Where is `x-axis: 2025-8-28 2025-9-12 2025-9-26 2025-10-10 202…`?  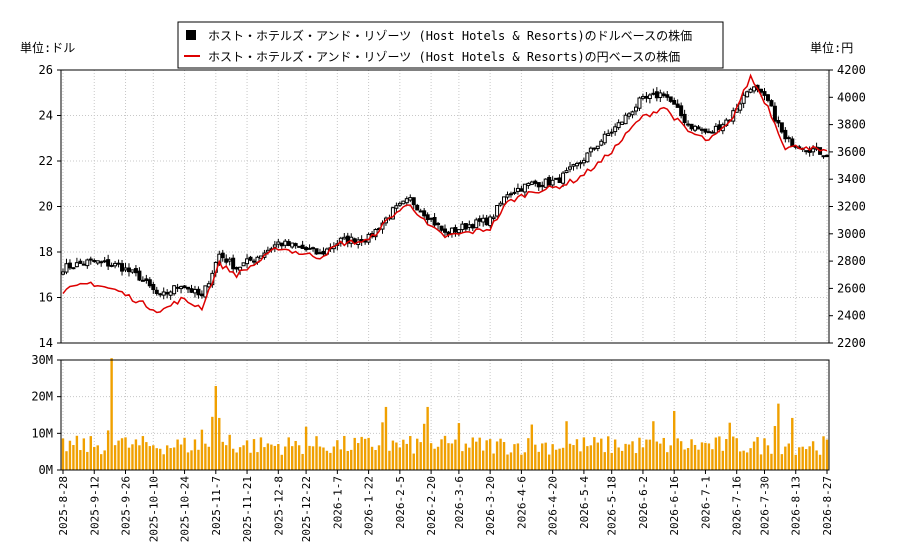
x-axis: 2025-8-28 2025-9-12 2025-9-26 2025-10-10 202… is located at coordinates (445, 506).